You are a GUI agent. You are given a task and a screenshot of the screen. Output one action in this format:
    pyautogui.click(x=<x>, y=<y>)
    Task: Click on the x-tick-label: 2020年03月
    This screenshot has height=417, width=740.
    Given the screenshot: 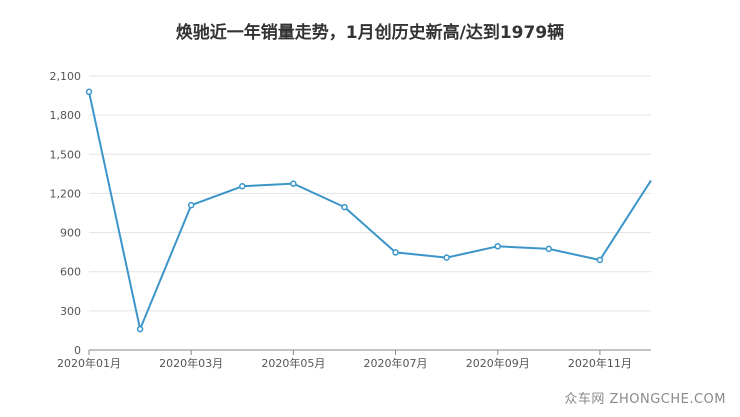 What is the action you would take?
    pyautogui.click(x=191, y=363)
    